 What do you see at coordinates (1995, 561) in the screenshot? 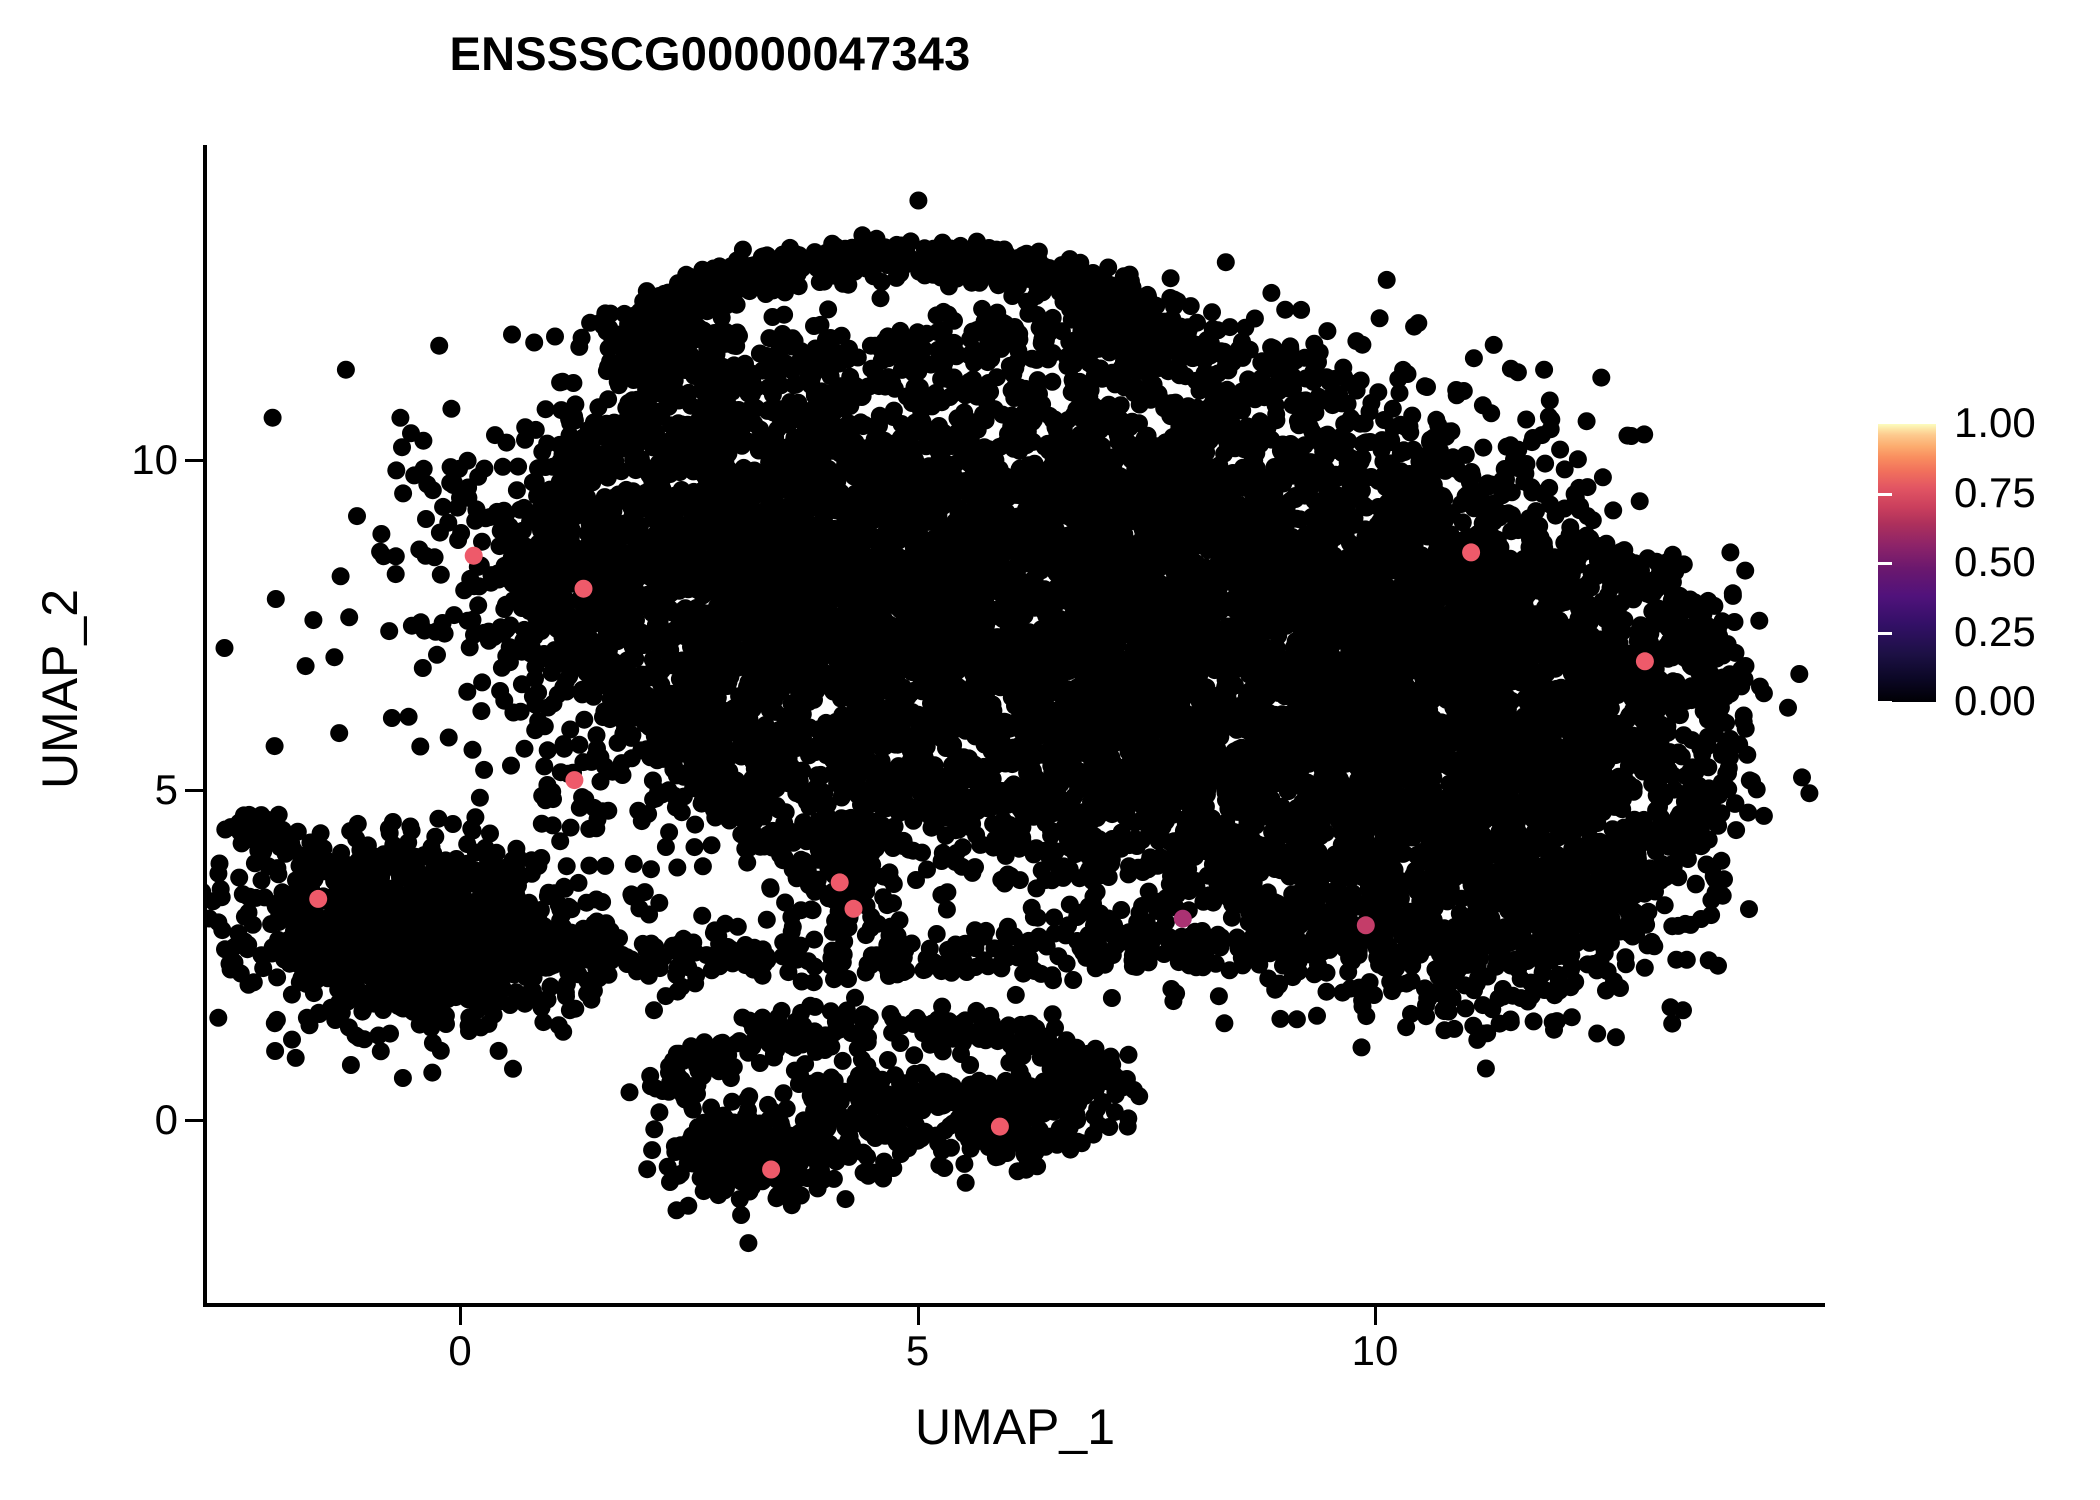
I see `colorbar-tick-label: 0.50` at bounding box center [1995, 561].